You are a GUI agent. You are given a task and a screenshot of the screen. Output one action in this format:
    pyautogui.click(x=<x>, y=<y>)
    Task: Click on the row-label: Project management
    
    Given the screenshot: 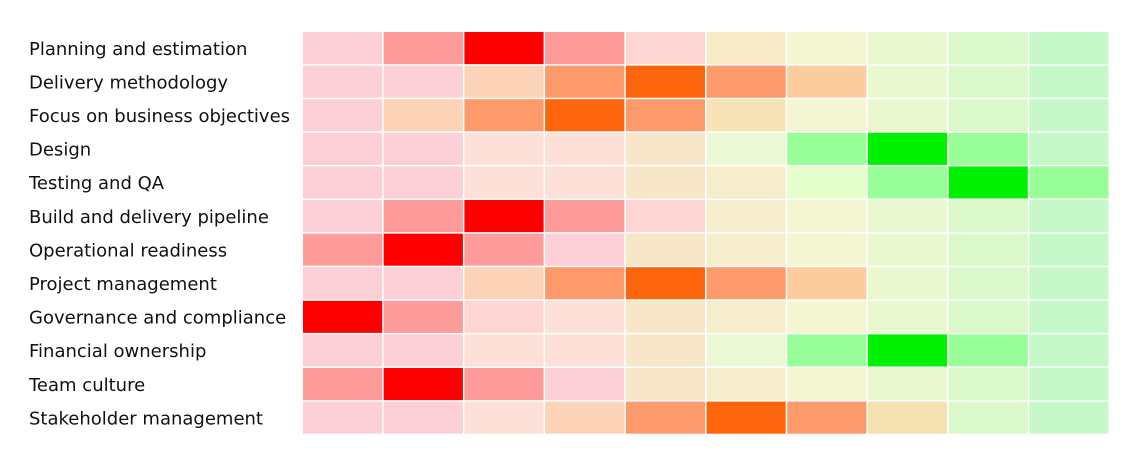 What is the action you would take?
    pyautogui.click(x=123, y=284)
    